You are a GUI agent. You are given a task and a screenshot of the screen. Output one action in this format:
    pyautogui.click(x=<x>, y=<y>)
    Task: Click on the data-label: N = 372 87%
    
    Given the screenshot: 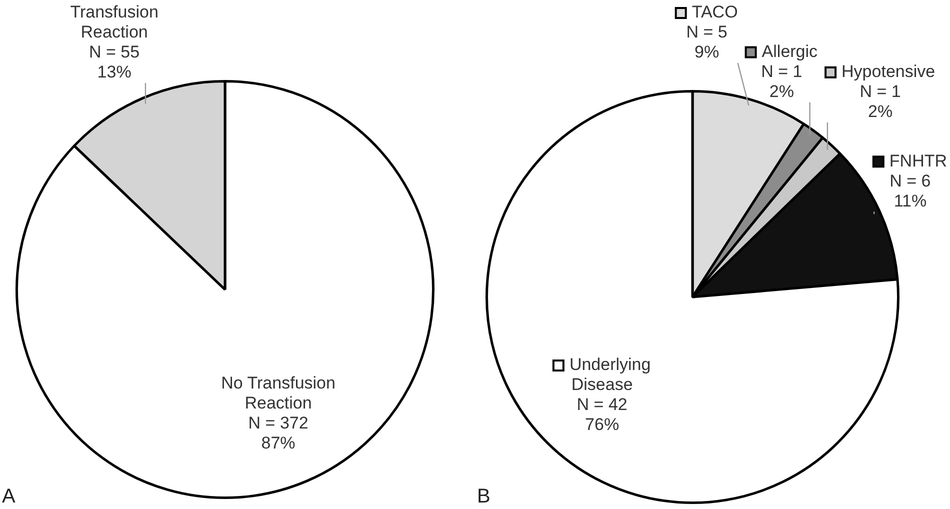 What is the action you would take?
    pyautogui.click(x=278, y=433)
    